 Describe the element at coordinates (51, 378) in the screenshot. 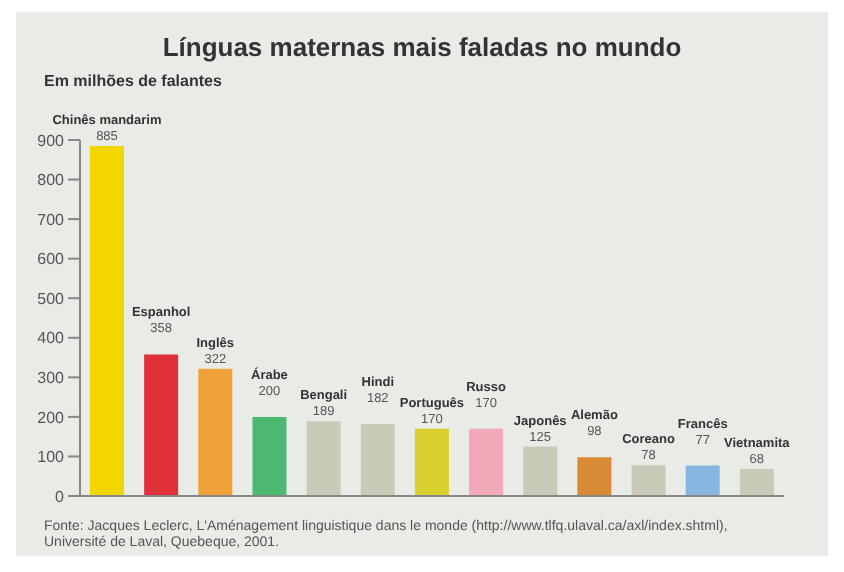

I see `y-tick-label: 300` at that location.